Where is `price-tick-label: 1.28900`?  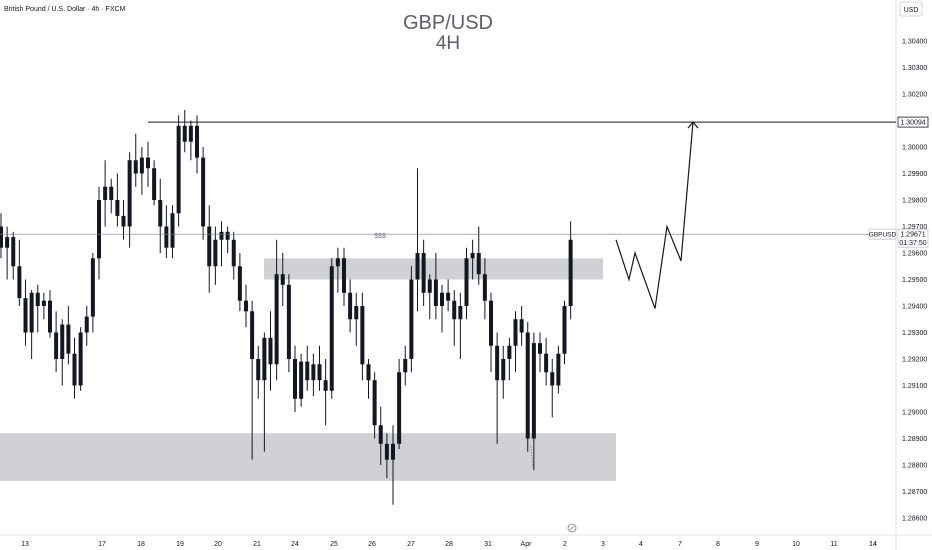 price-tick-label: 1.28900 is located at coordinates (914, 439).